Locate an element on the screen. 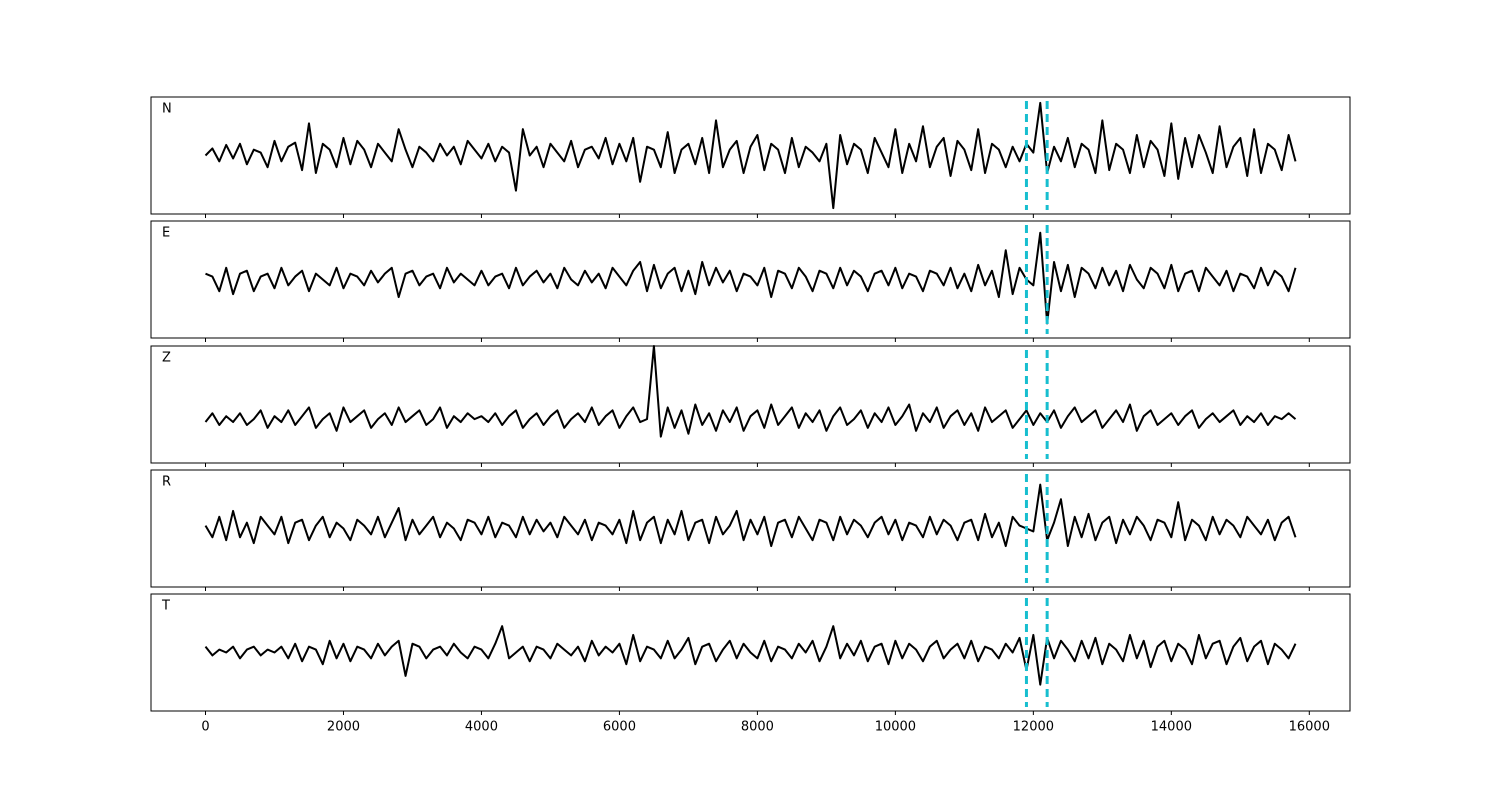 The height and width of the screenshot is (800, 1500). x-tick-label: 6000 is located at coordinates (619, 727).